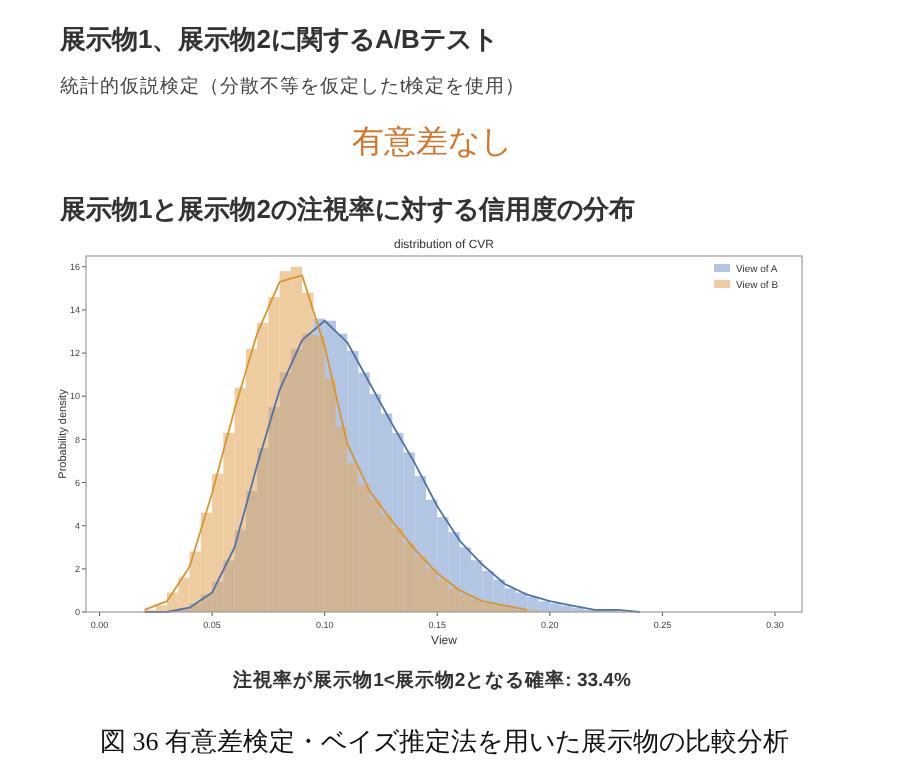 The width and height of the screenshot is (908, 778). What do you see at coordinates (293, 86) in the screenshot?
I see `text: 統計的仮説検定（分散不等を仮定したt検定を使用）` at bounding box center [293, 86].